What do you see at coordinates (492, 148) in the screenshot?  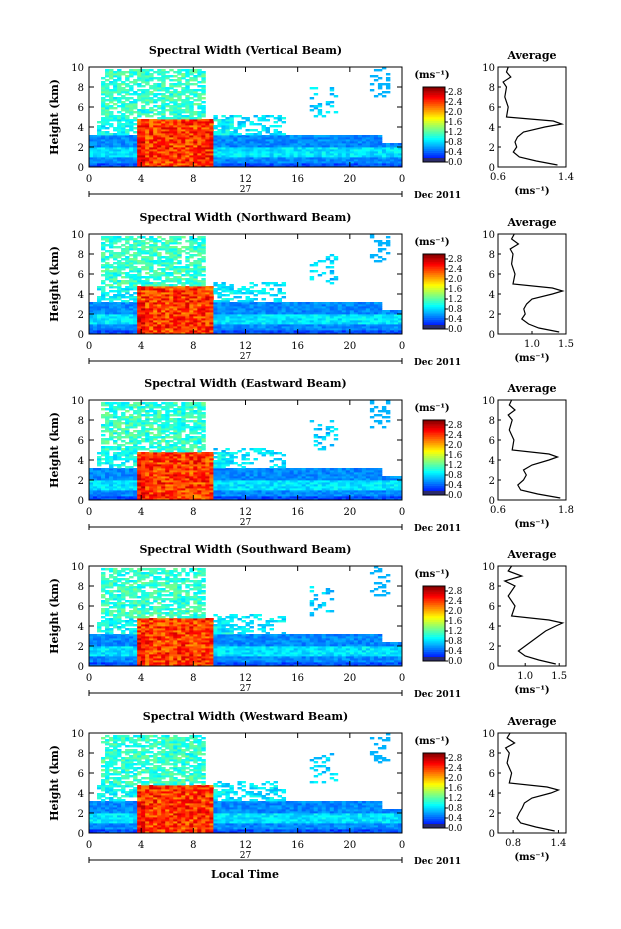 I see `avg-y-tick-label: 2` at bounding box center [492, 148].